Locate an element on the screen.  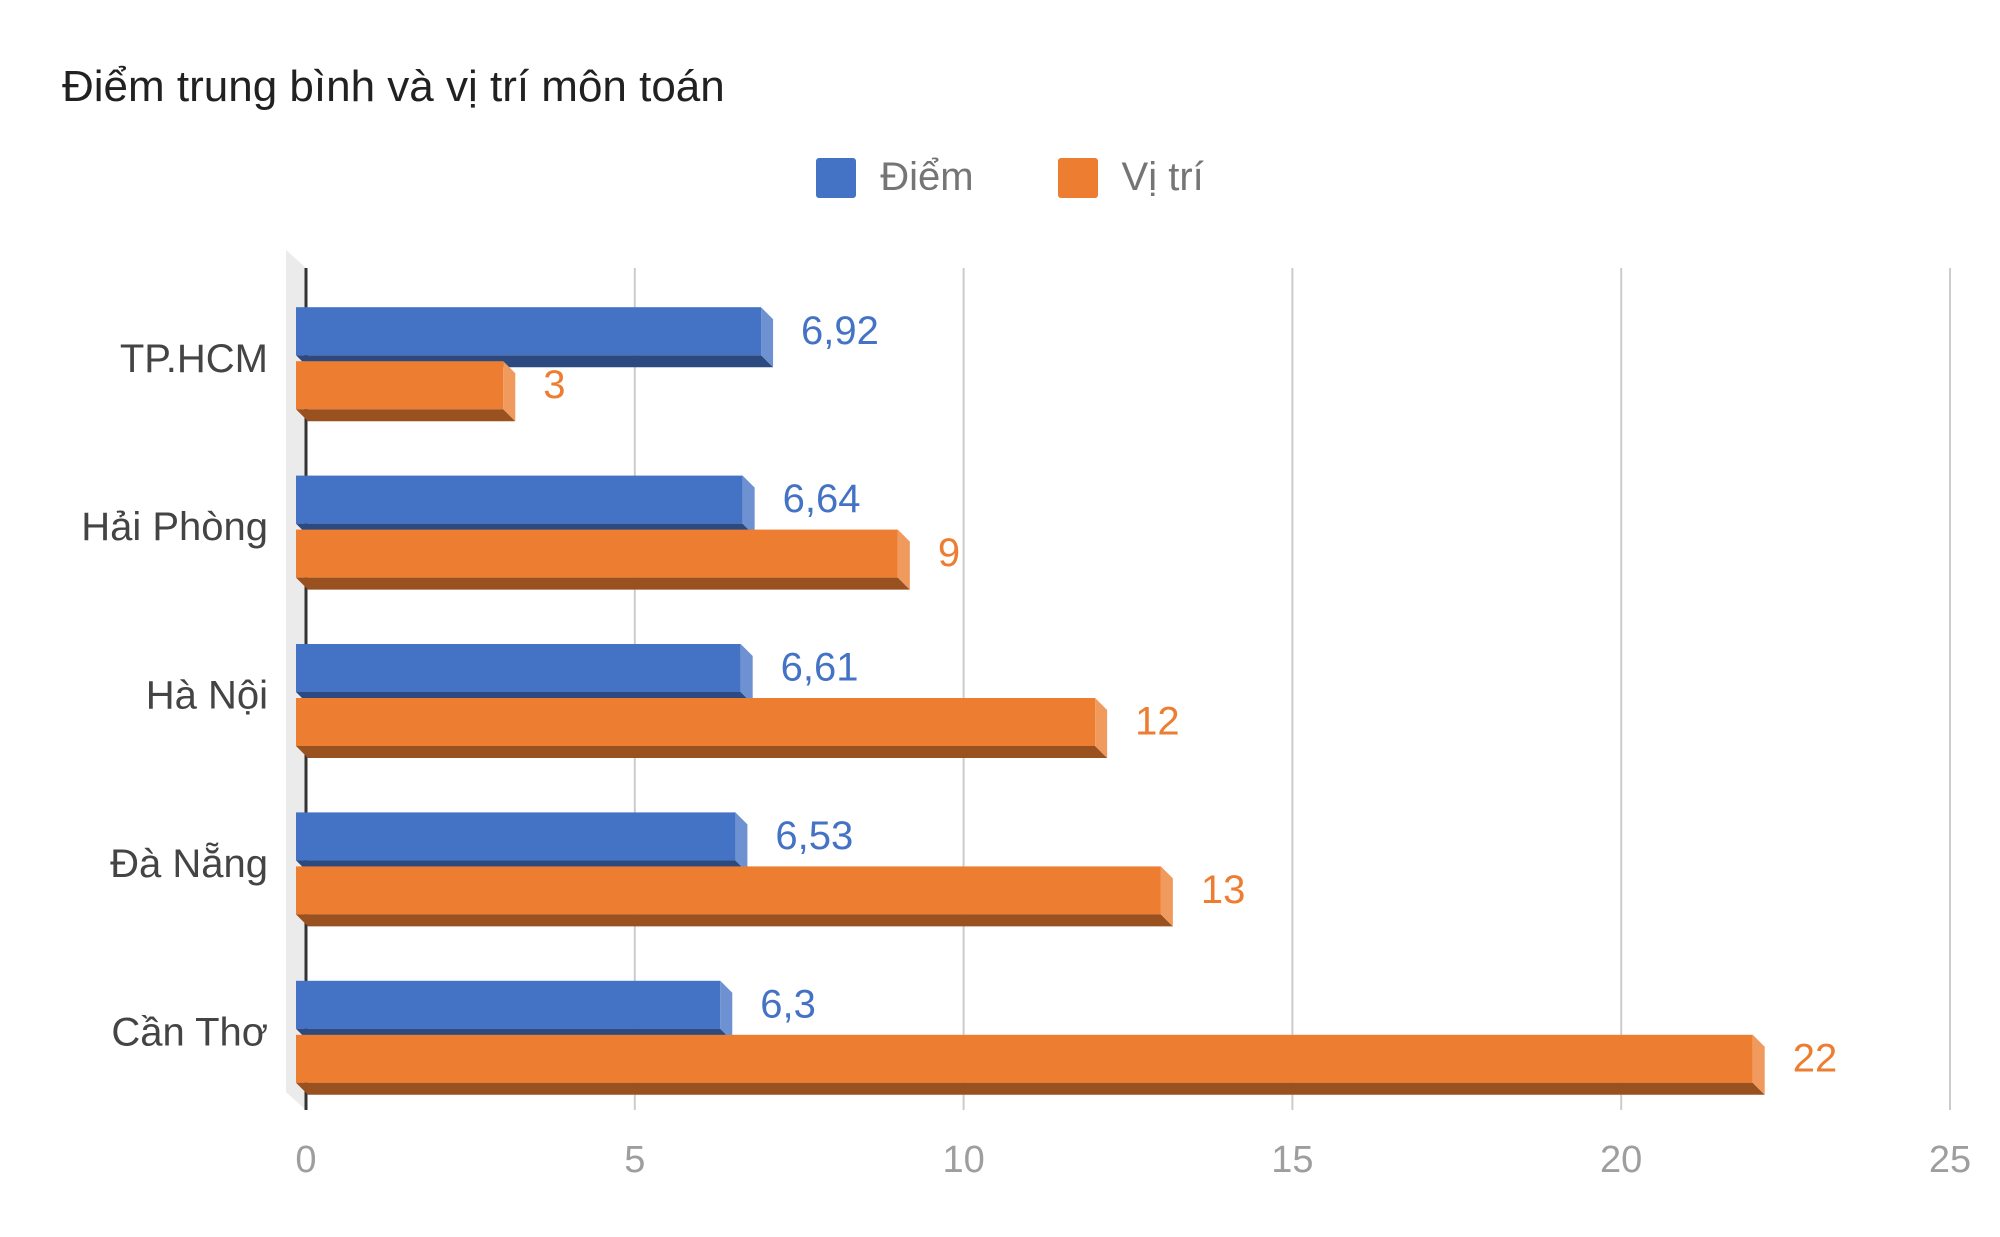
data-label-series-2: 9 is located at coordinates (949, 553).